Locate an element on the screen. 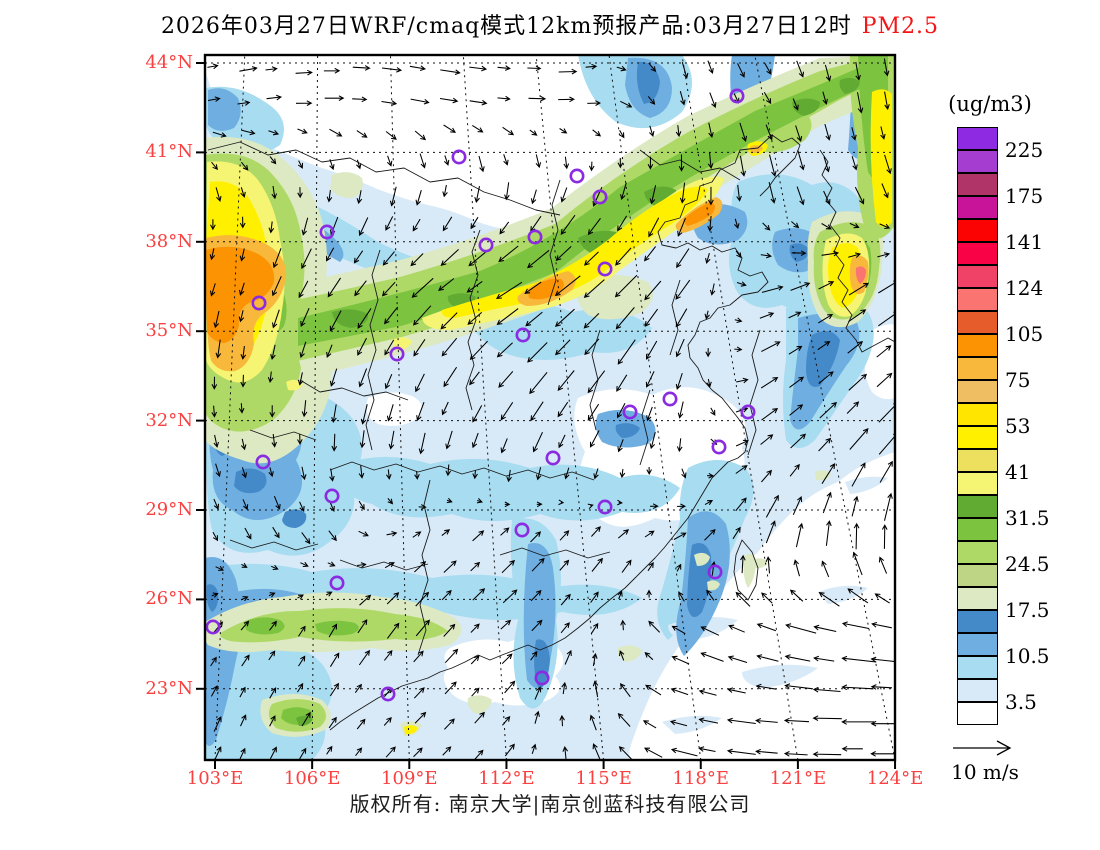 Image resolution: width=1100 pixels, height=850 pixels. longitude-gridline is located at coordinates (570, 407).